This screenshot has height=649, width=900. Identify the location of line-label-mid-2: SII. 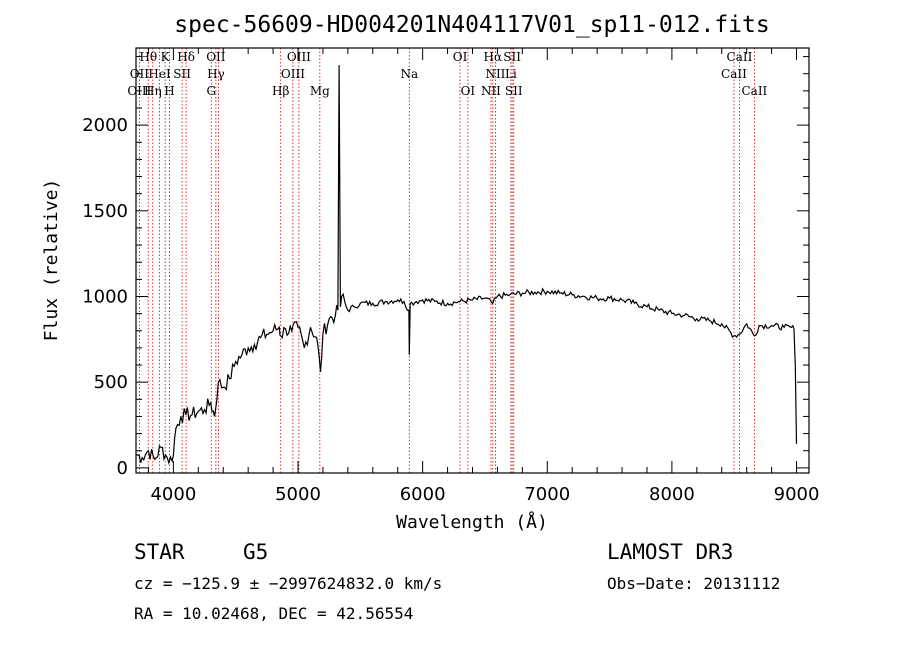
(182, 74).